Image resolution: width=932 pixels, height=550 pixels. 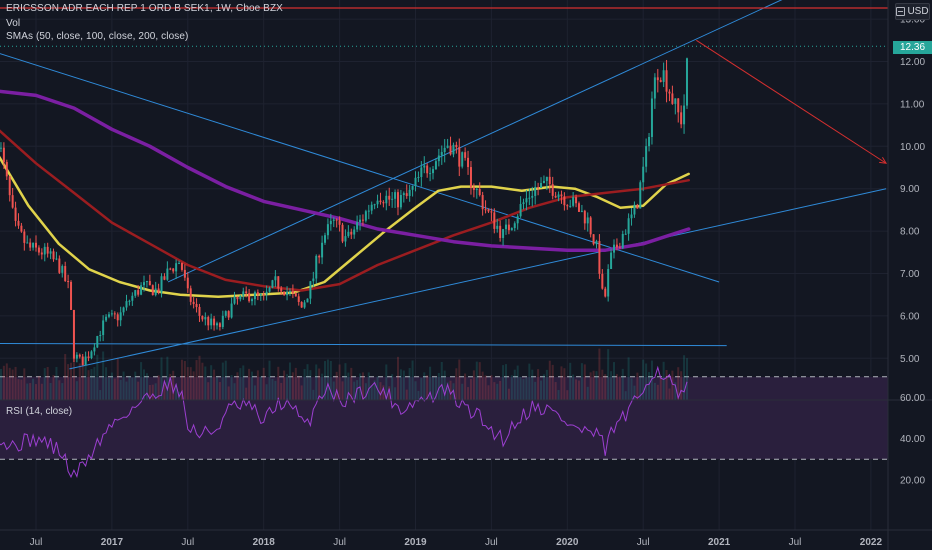 I want to click on rsi-tick-label: 40.00, so click(x=912, y=439).